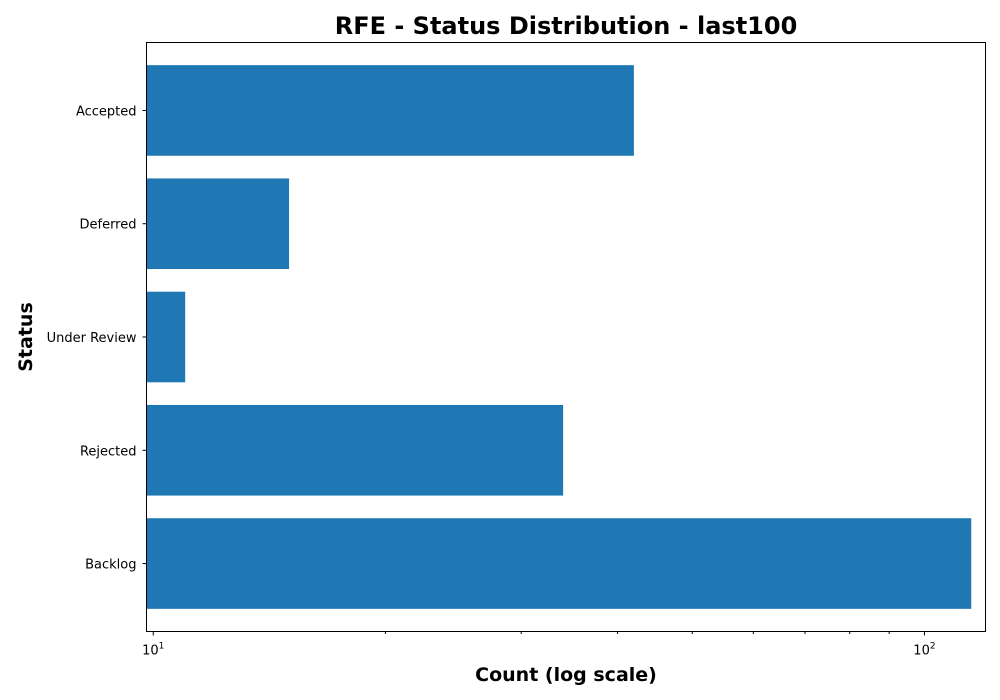 Image resolution: width=1000 pixels, height=700 pixels. What do you see at coordinates (110, 565) in the screenshot?
I see `y-tick-label: Backlog` at bounding box center [110, 565].